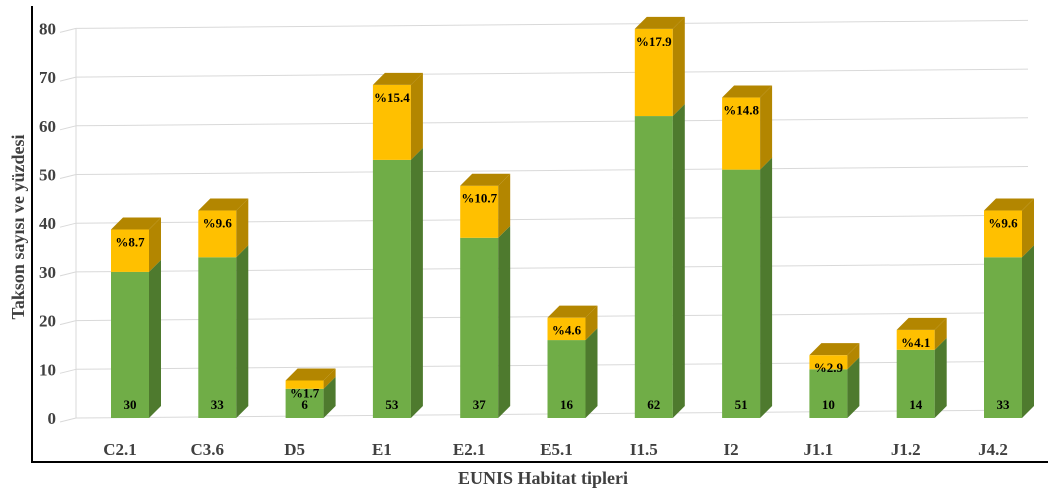 The width and height of the screenshot is (1053, 492). What do you see at coordinates (556, 449) in the screenshot?
I see `x-tick-label: E5.1` at bounding box center [556, 449].